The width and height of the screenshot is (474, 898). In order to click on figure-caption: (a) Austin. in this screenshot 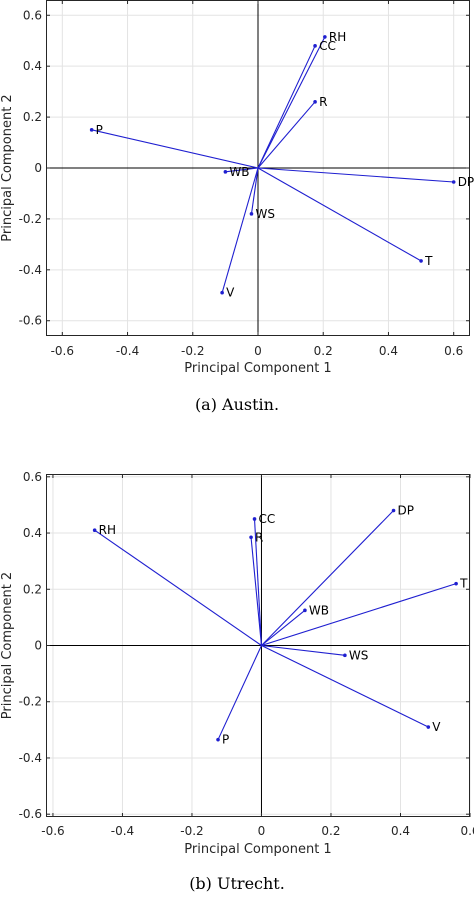, I will do `click(237, 404)`.